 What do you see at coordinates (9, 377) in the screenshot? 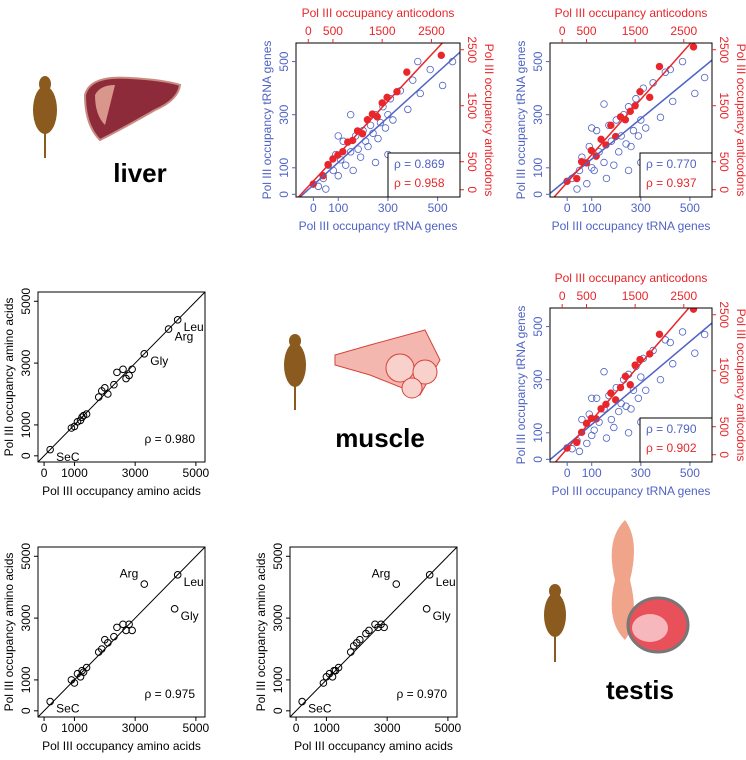
I see `y-axis-title: Pol III occupancy amino acids` at bounding box center [9, 377].